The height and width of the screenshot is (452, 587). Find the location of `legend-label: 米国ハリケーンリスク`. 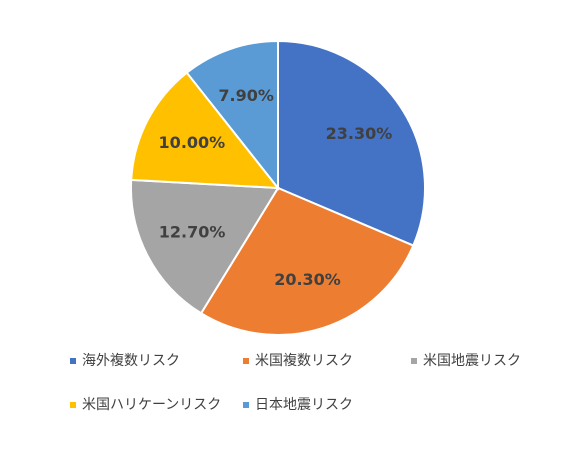

legend-label: 米国ハリケーンリスク is located at coordinates (151, 405).